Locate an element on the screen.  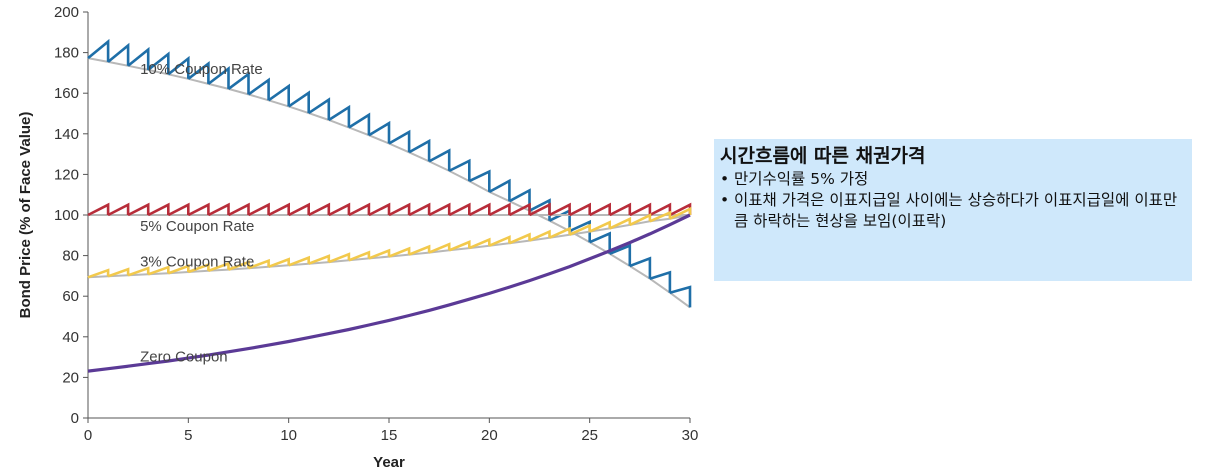
x-tick-label: 0 is located at coordinates (88, 435).